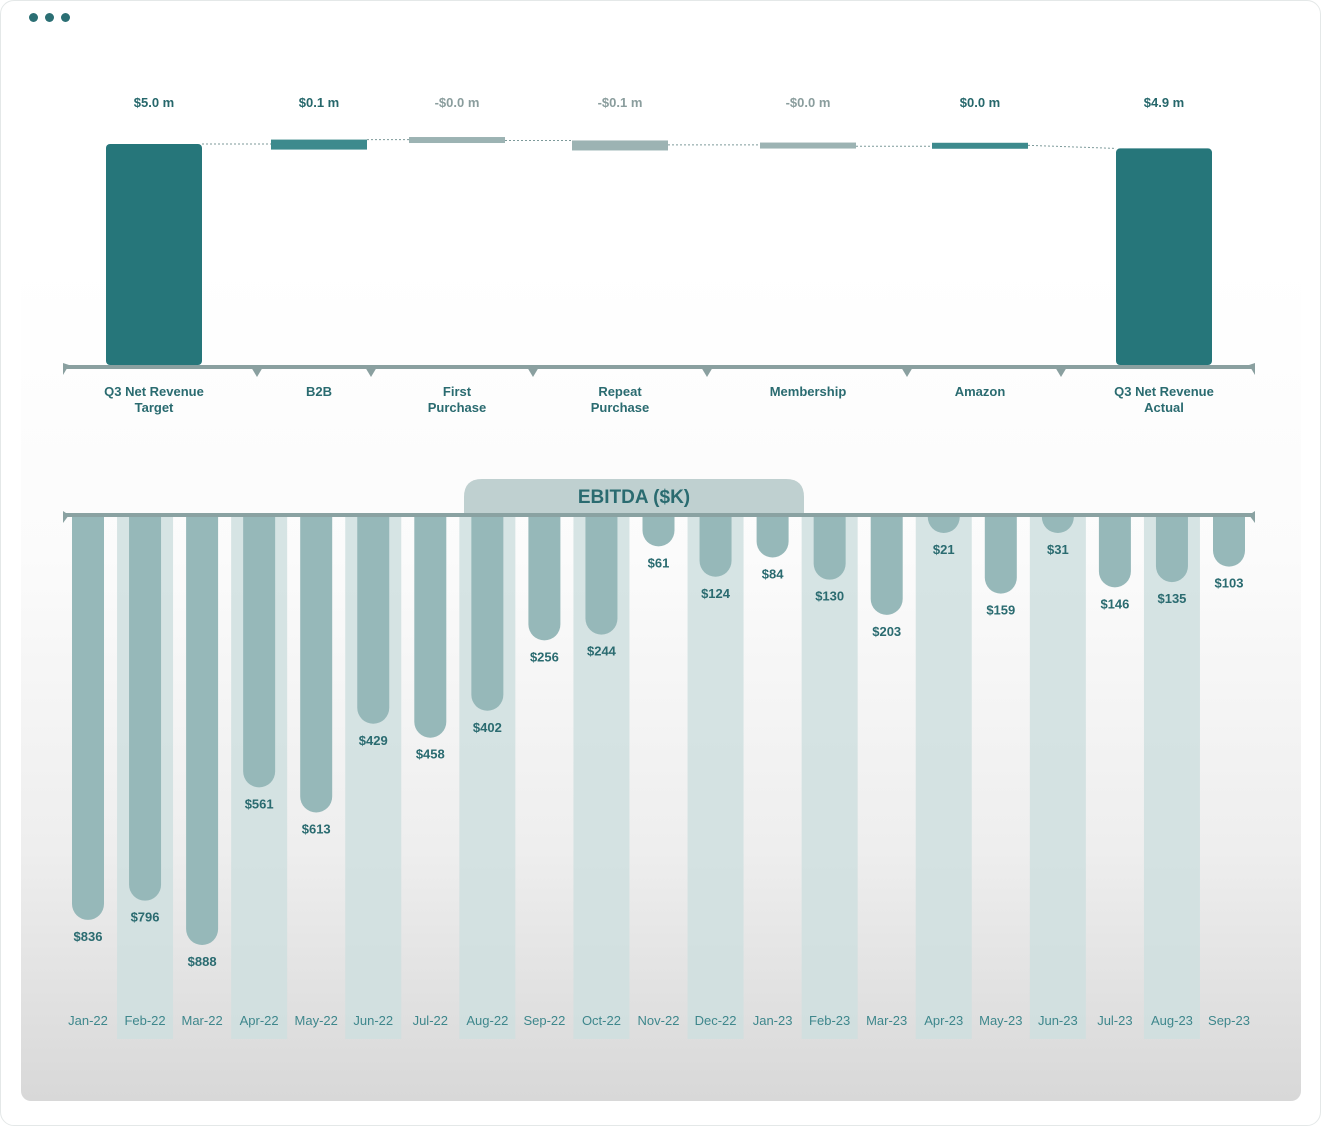  What do you see at coordinates (373, 740) in the screenshot?
I see `ebitda-value-label: $429` at bounding box center [373, 740].